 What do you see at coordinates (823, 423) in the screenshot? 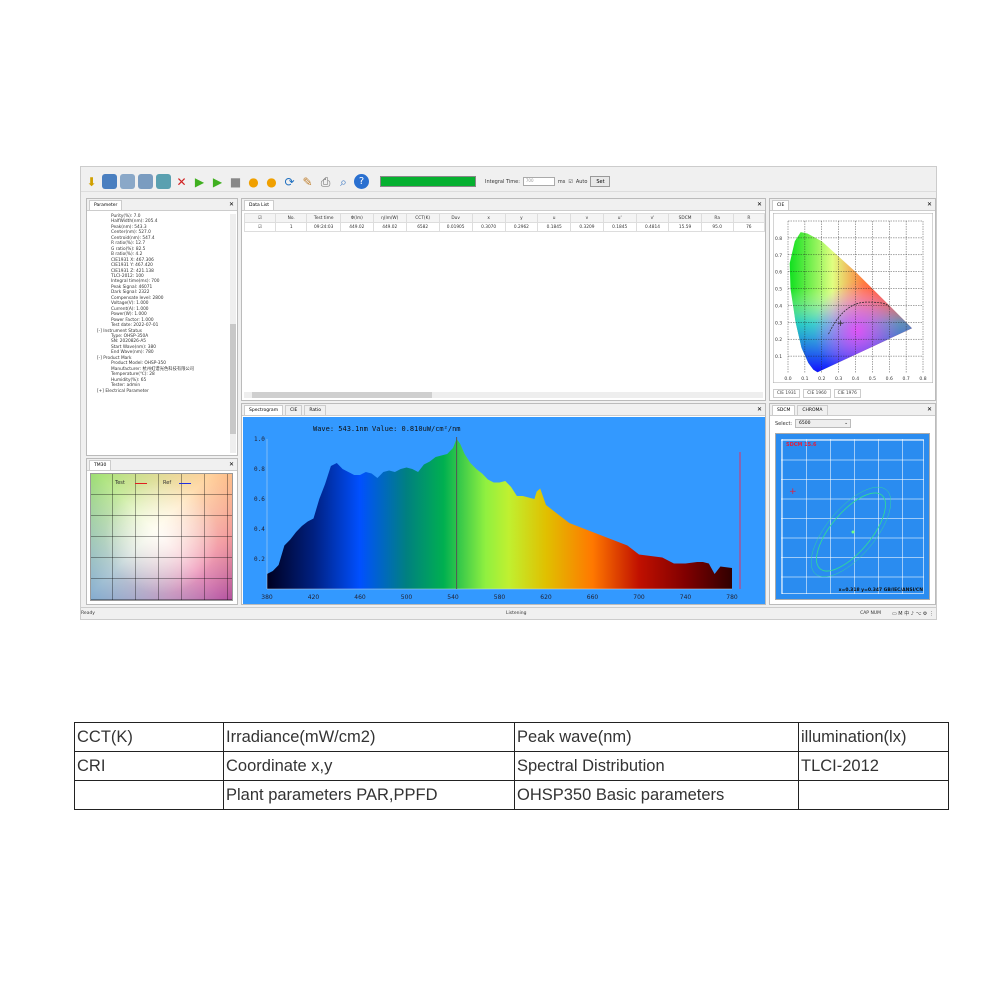
I see `cct-select: 6500 ⌄` at bounding box center [823, 423].